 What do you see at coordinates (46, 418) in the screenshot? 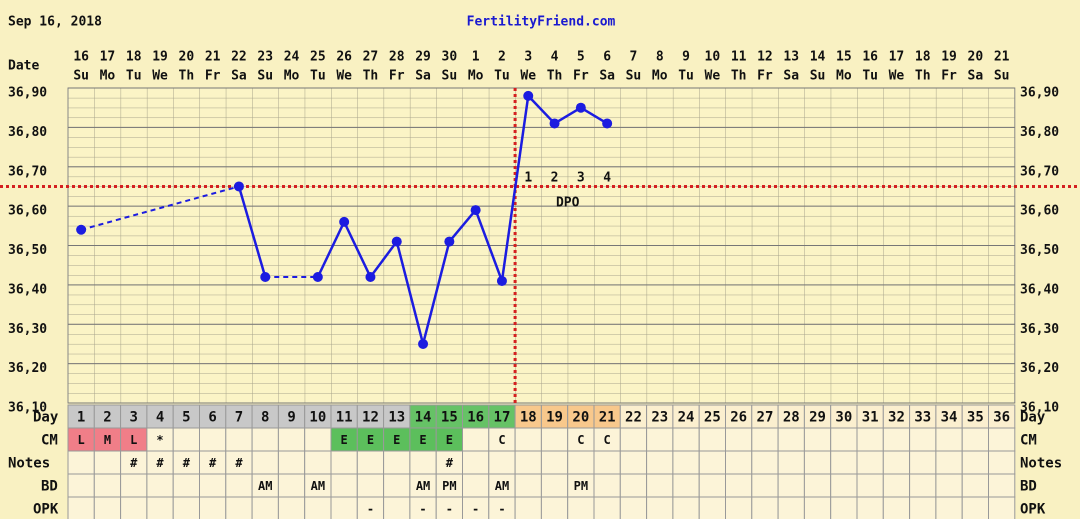
I see `row-label: Day` at bounding box center [46, 418].